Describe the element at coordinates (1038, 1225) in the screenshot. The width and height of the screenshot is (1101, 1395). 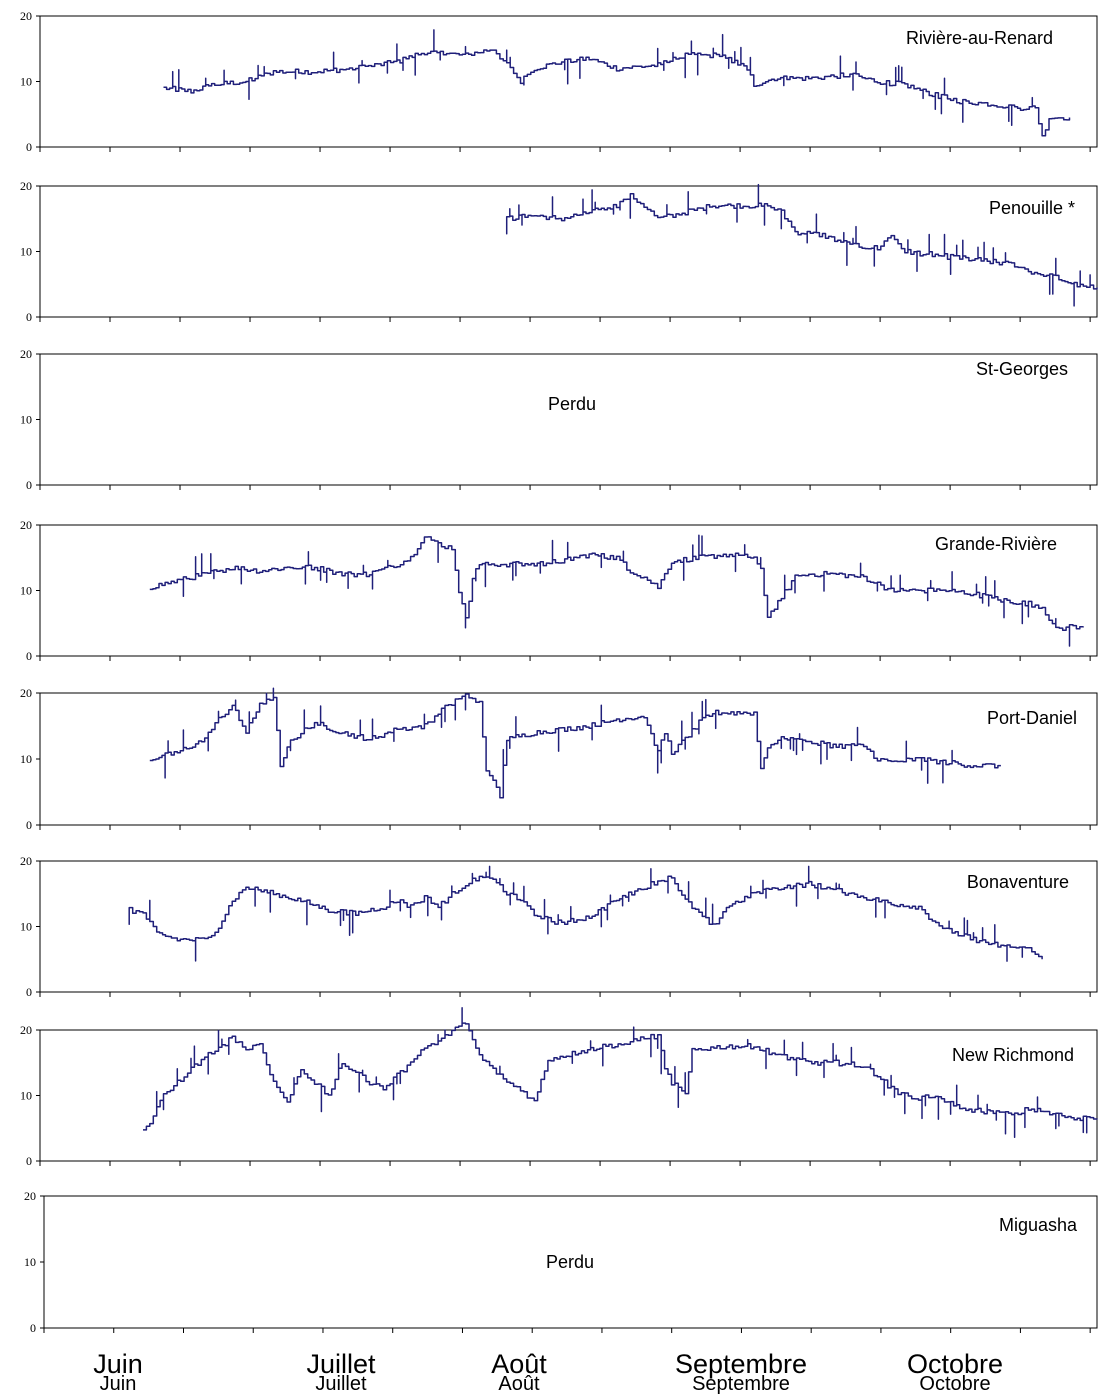
I see `station-label: Miguasha` at that location.